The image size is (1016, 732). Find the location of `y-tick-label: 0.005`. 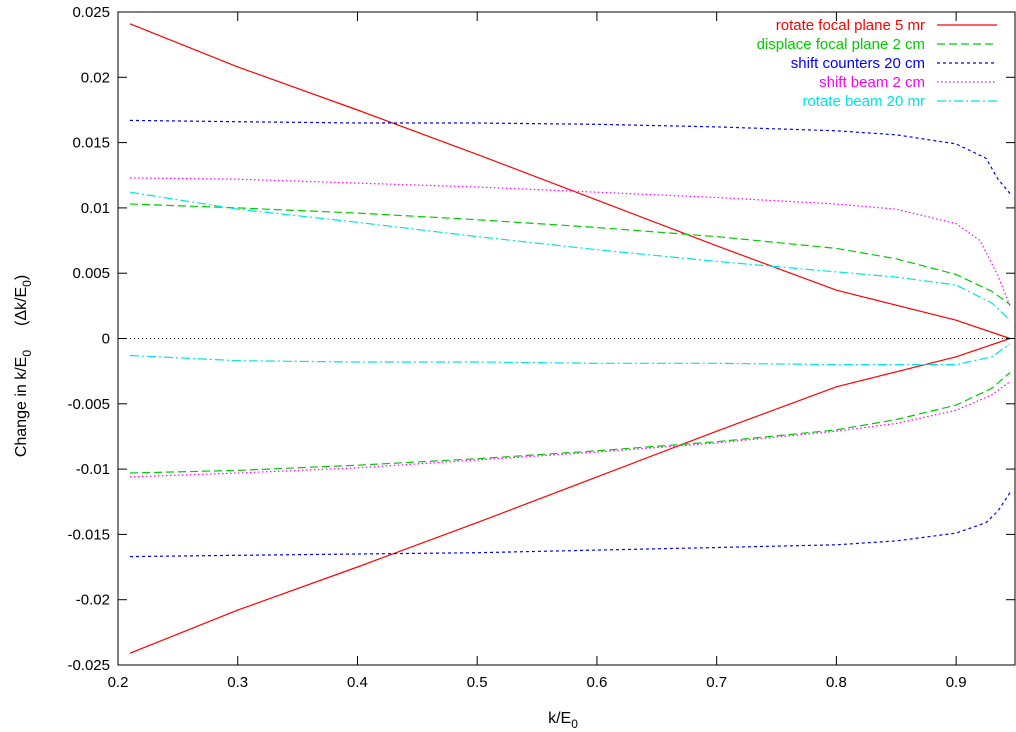

y-tick-label: 0.005 is located at coordinates (91, 273).